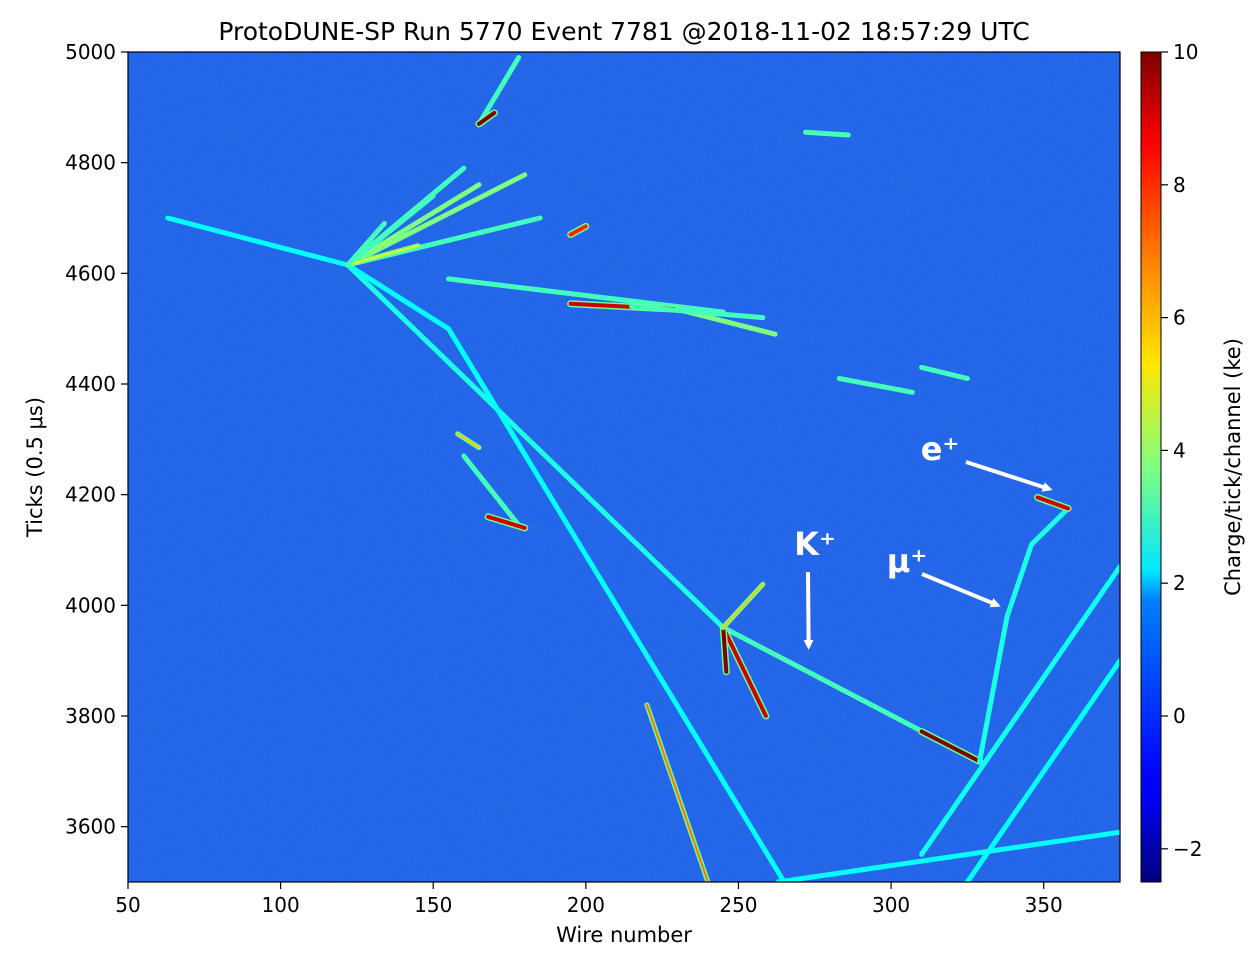 The height and width of the screenshot is (966, 1260). I want to click on colorbar-tick-label: 2, so click(1179, 583).